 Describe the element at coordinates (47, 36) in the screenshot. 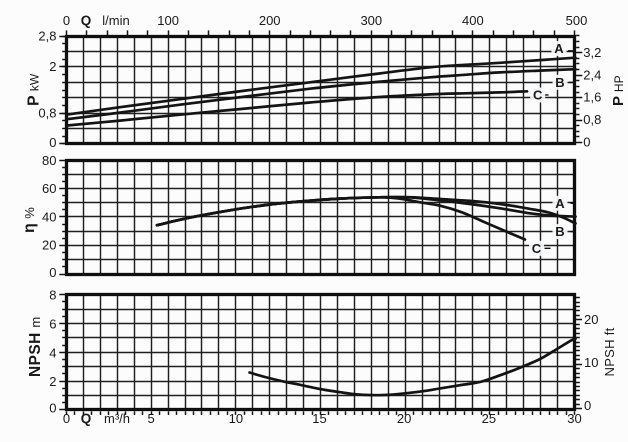

I see `svg-text: 2,8` at that location.